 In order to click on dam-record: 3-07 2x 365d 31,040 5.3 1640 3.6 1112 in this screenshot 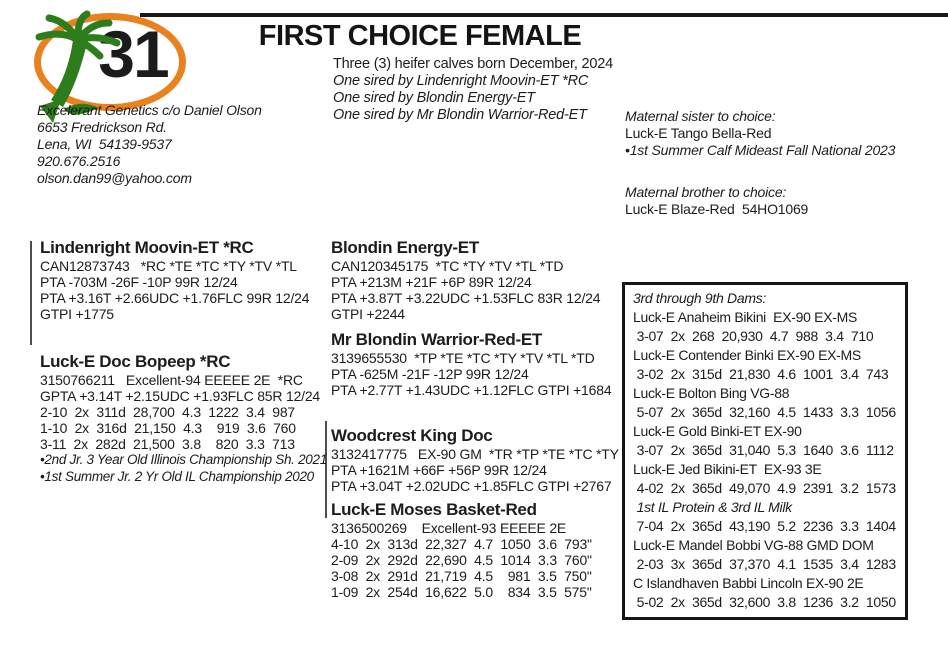, I will do `click(763, 450)`.